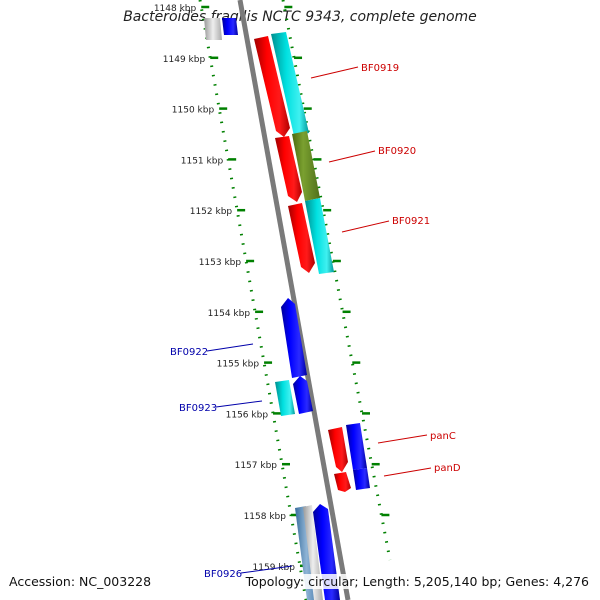  What do you see at coordinates (306, 166) in the screenshot?
I see `gene-bf0920-olive` at bounding box center [306, 166].